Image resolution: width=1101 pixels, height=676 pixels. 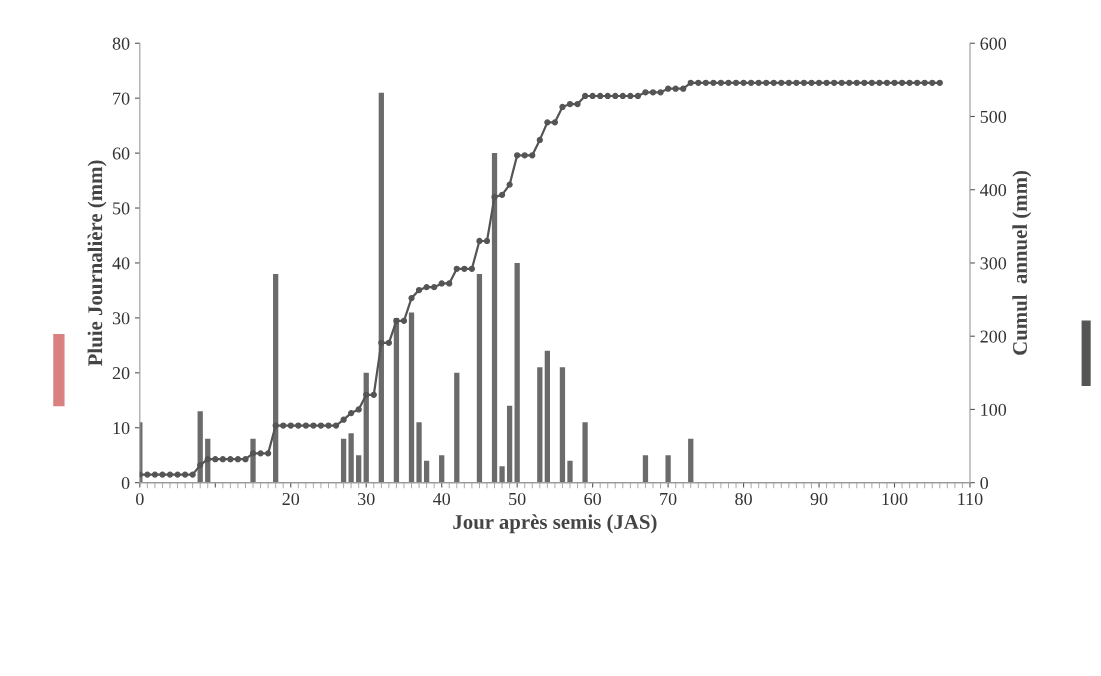 What do you see at coordinates (121, 263) in the screenshot?
I see `y-tick-label: 40` at bounding box center [121, 263].